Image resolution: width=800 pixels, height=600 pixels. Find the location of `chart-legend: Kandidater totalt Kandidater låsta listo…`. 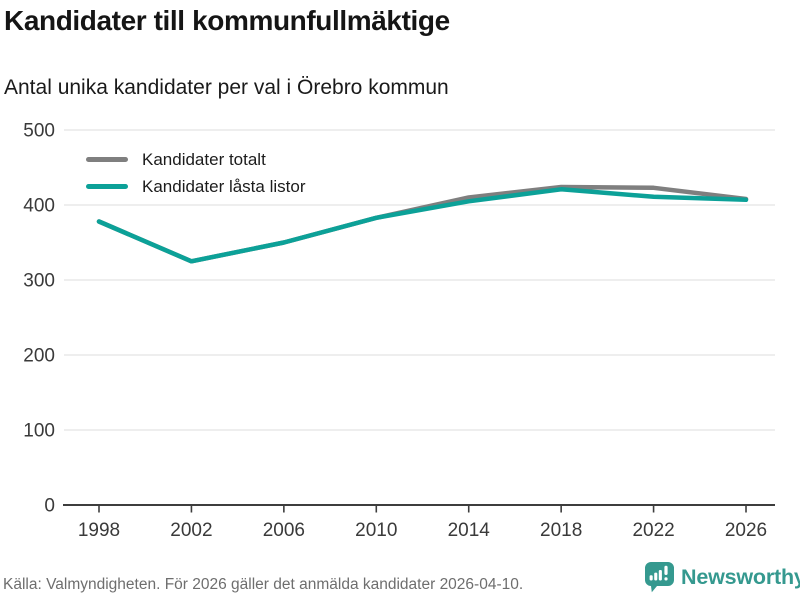

chart-legend: Kandidater totalt Kandidater låsta listo… is located at coordinates (195, 173).